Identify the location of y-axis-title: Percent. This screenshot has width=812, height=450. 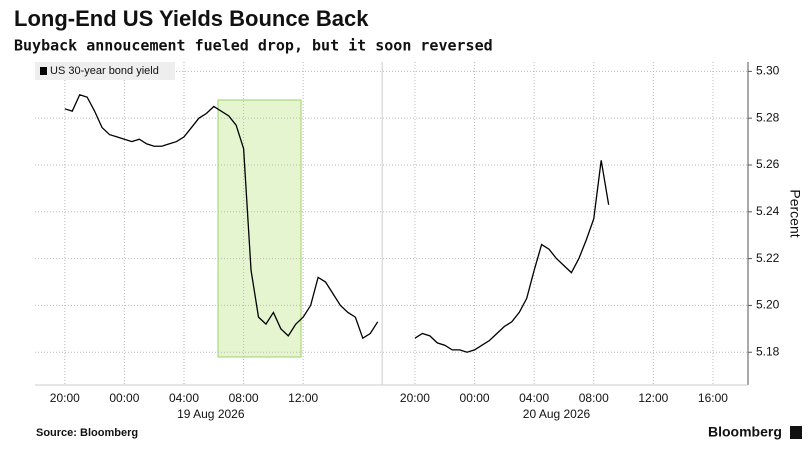
(795, 213).